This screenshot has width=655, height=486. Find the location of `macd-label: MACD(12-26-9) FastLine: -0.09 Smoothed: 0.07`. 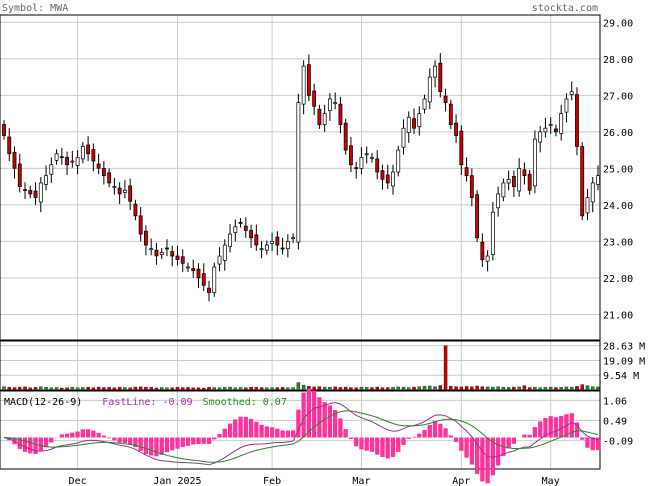

macd-label: MACD(12-26-9) FastLine: -0.09 Smoothed: 0.07 is located at coordinates (145, 402).